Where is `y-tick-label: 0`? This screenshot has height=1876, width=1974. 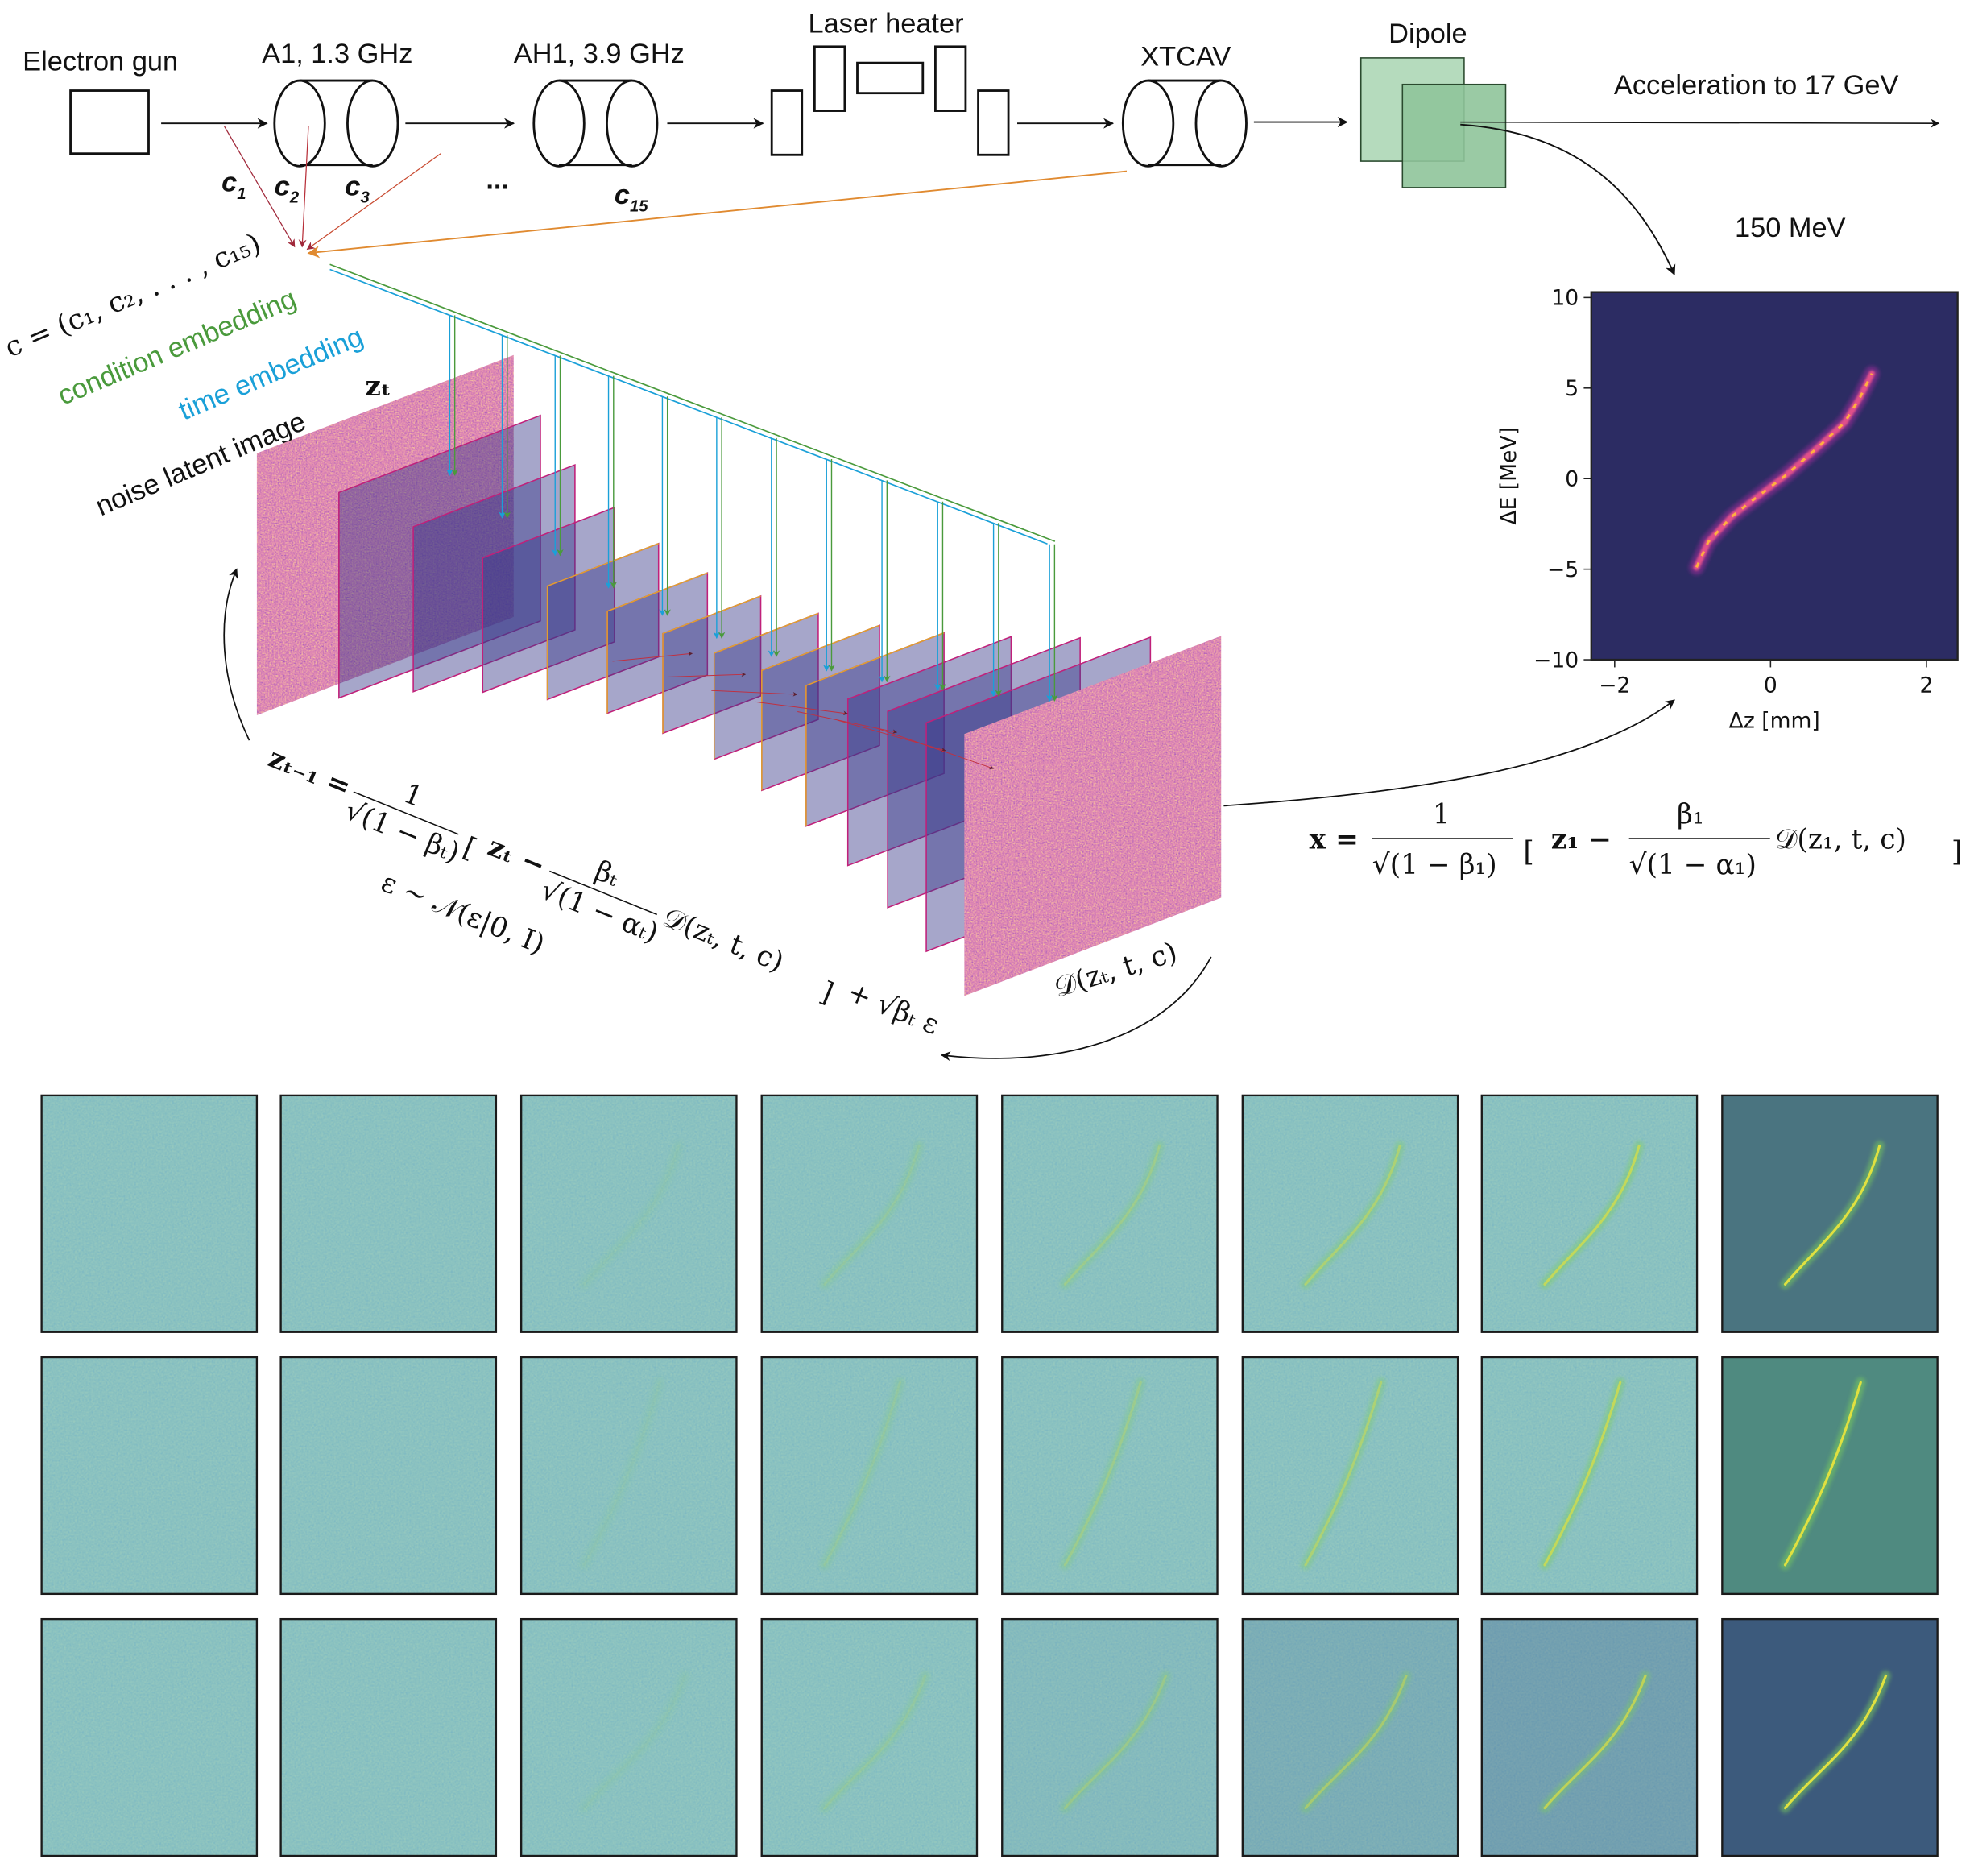 y-tick-label: 0 is located at coordinates (1572, 479).